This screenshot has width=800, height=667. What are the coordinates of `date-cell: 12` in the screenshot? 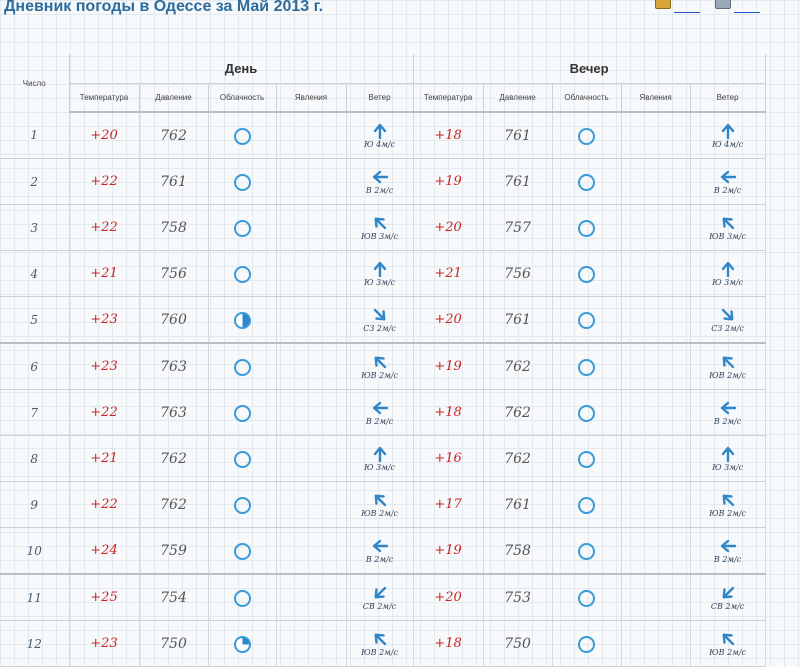 It's located at (35, 643).